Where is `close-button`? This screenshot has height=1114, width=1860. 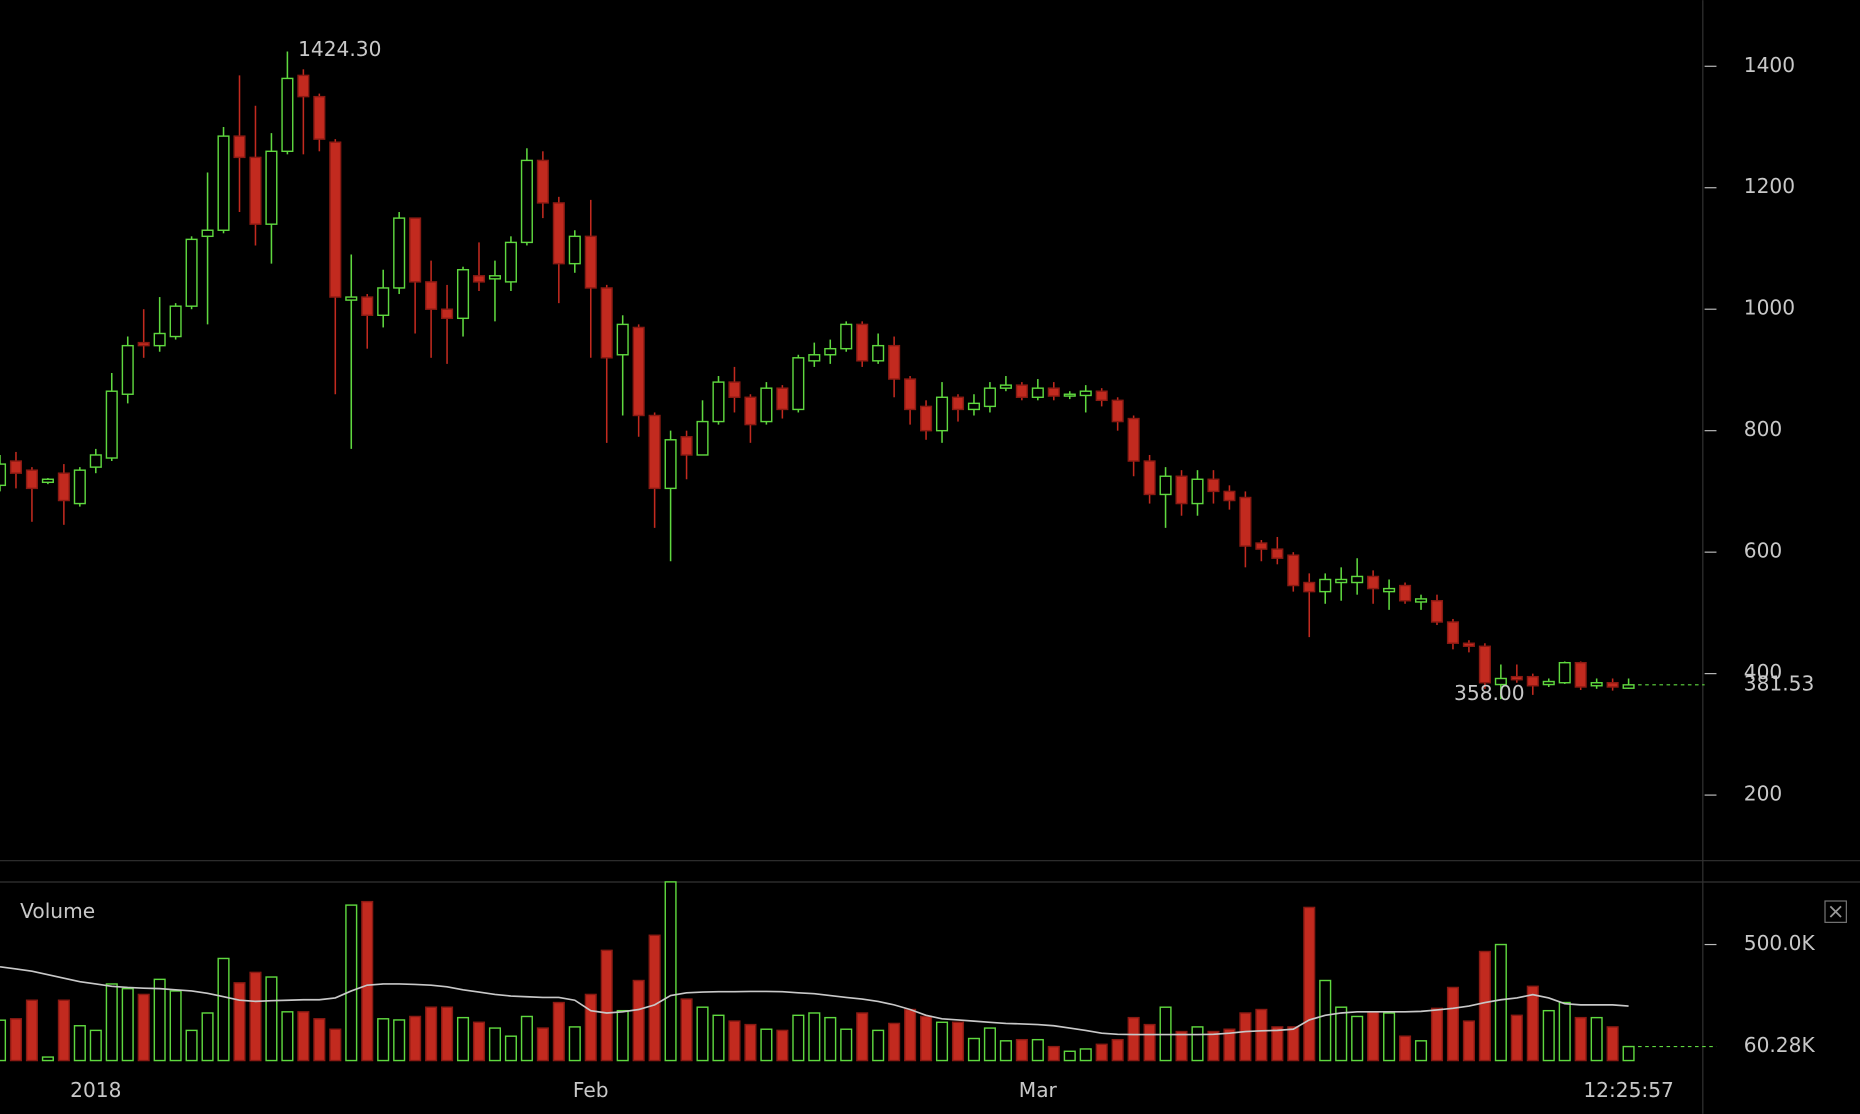 close-button is located at coordinates (1835, 911).